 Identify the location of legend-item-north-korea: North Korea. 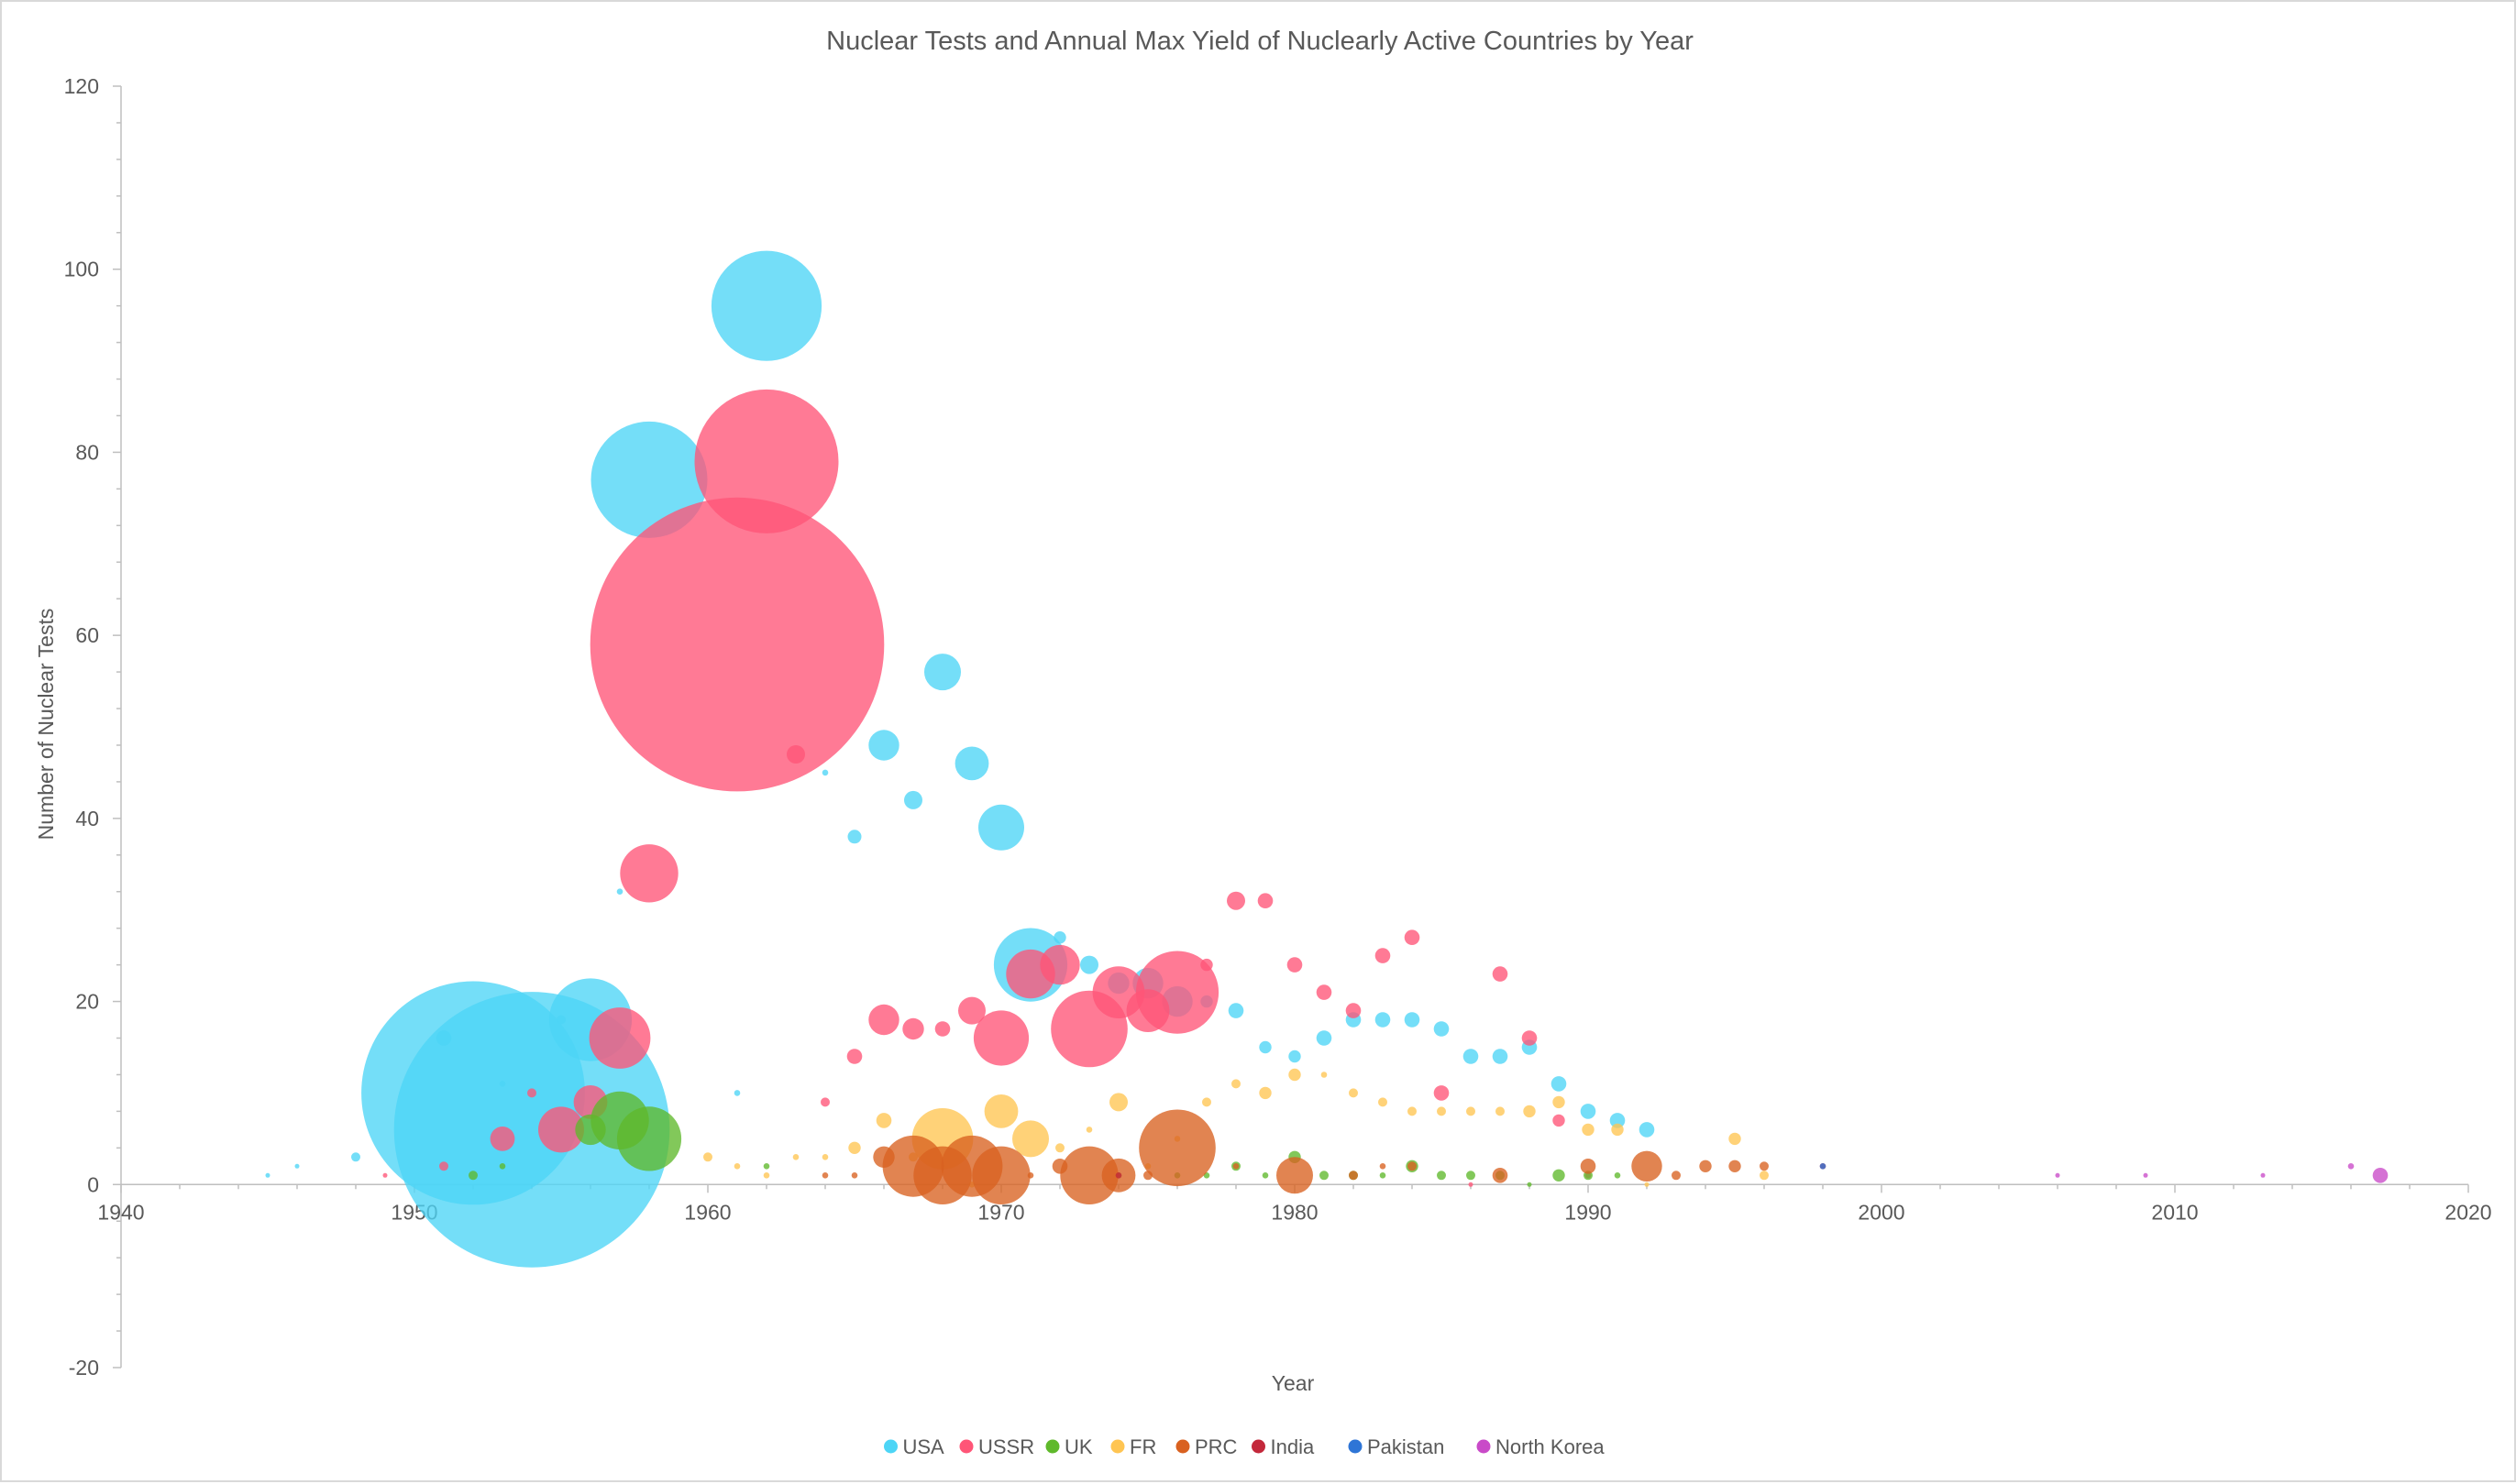
(1541, 1446).